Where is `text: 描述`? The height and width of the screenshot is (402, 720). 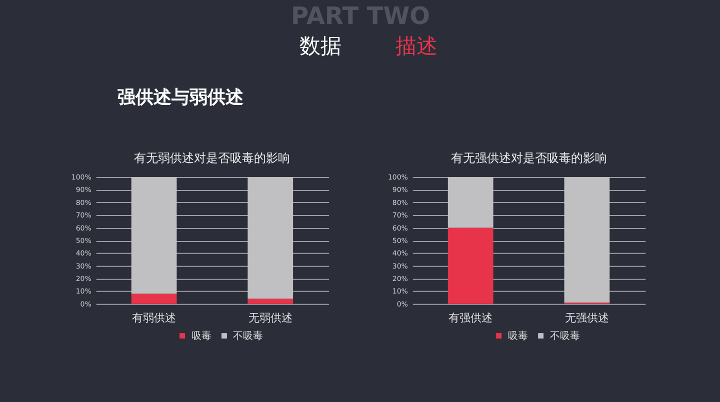 text: 描述 is located at coordinates (416, 46).